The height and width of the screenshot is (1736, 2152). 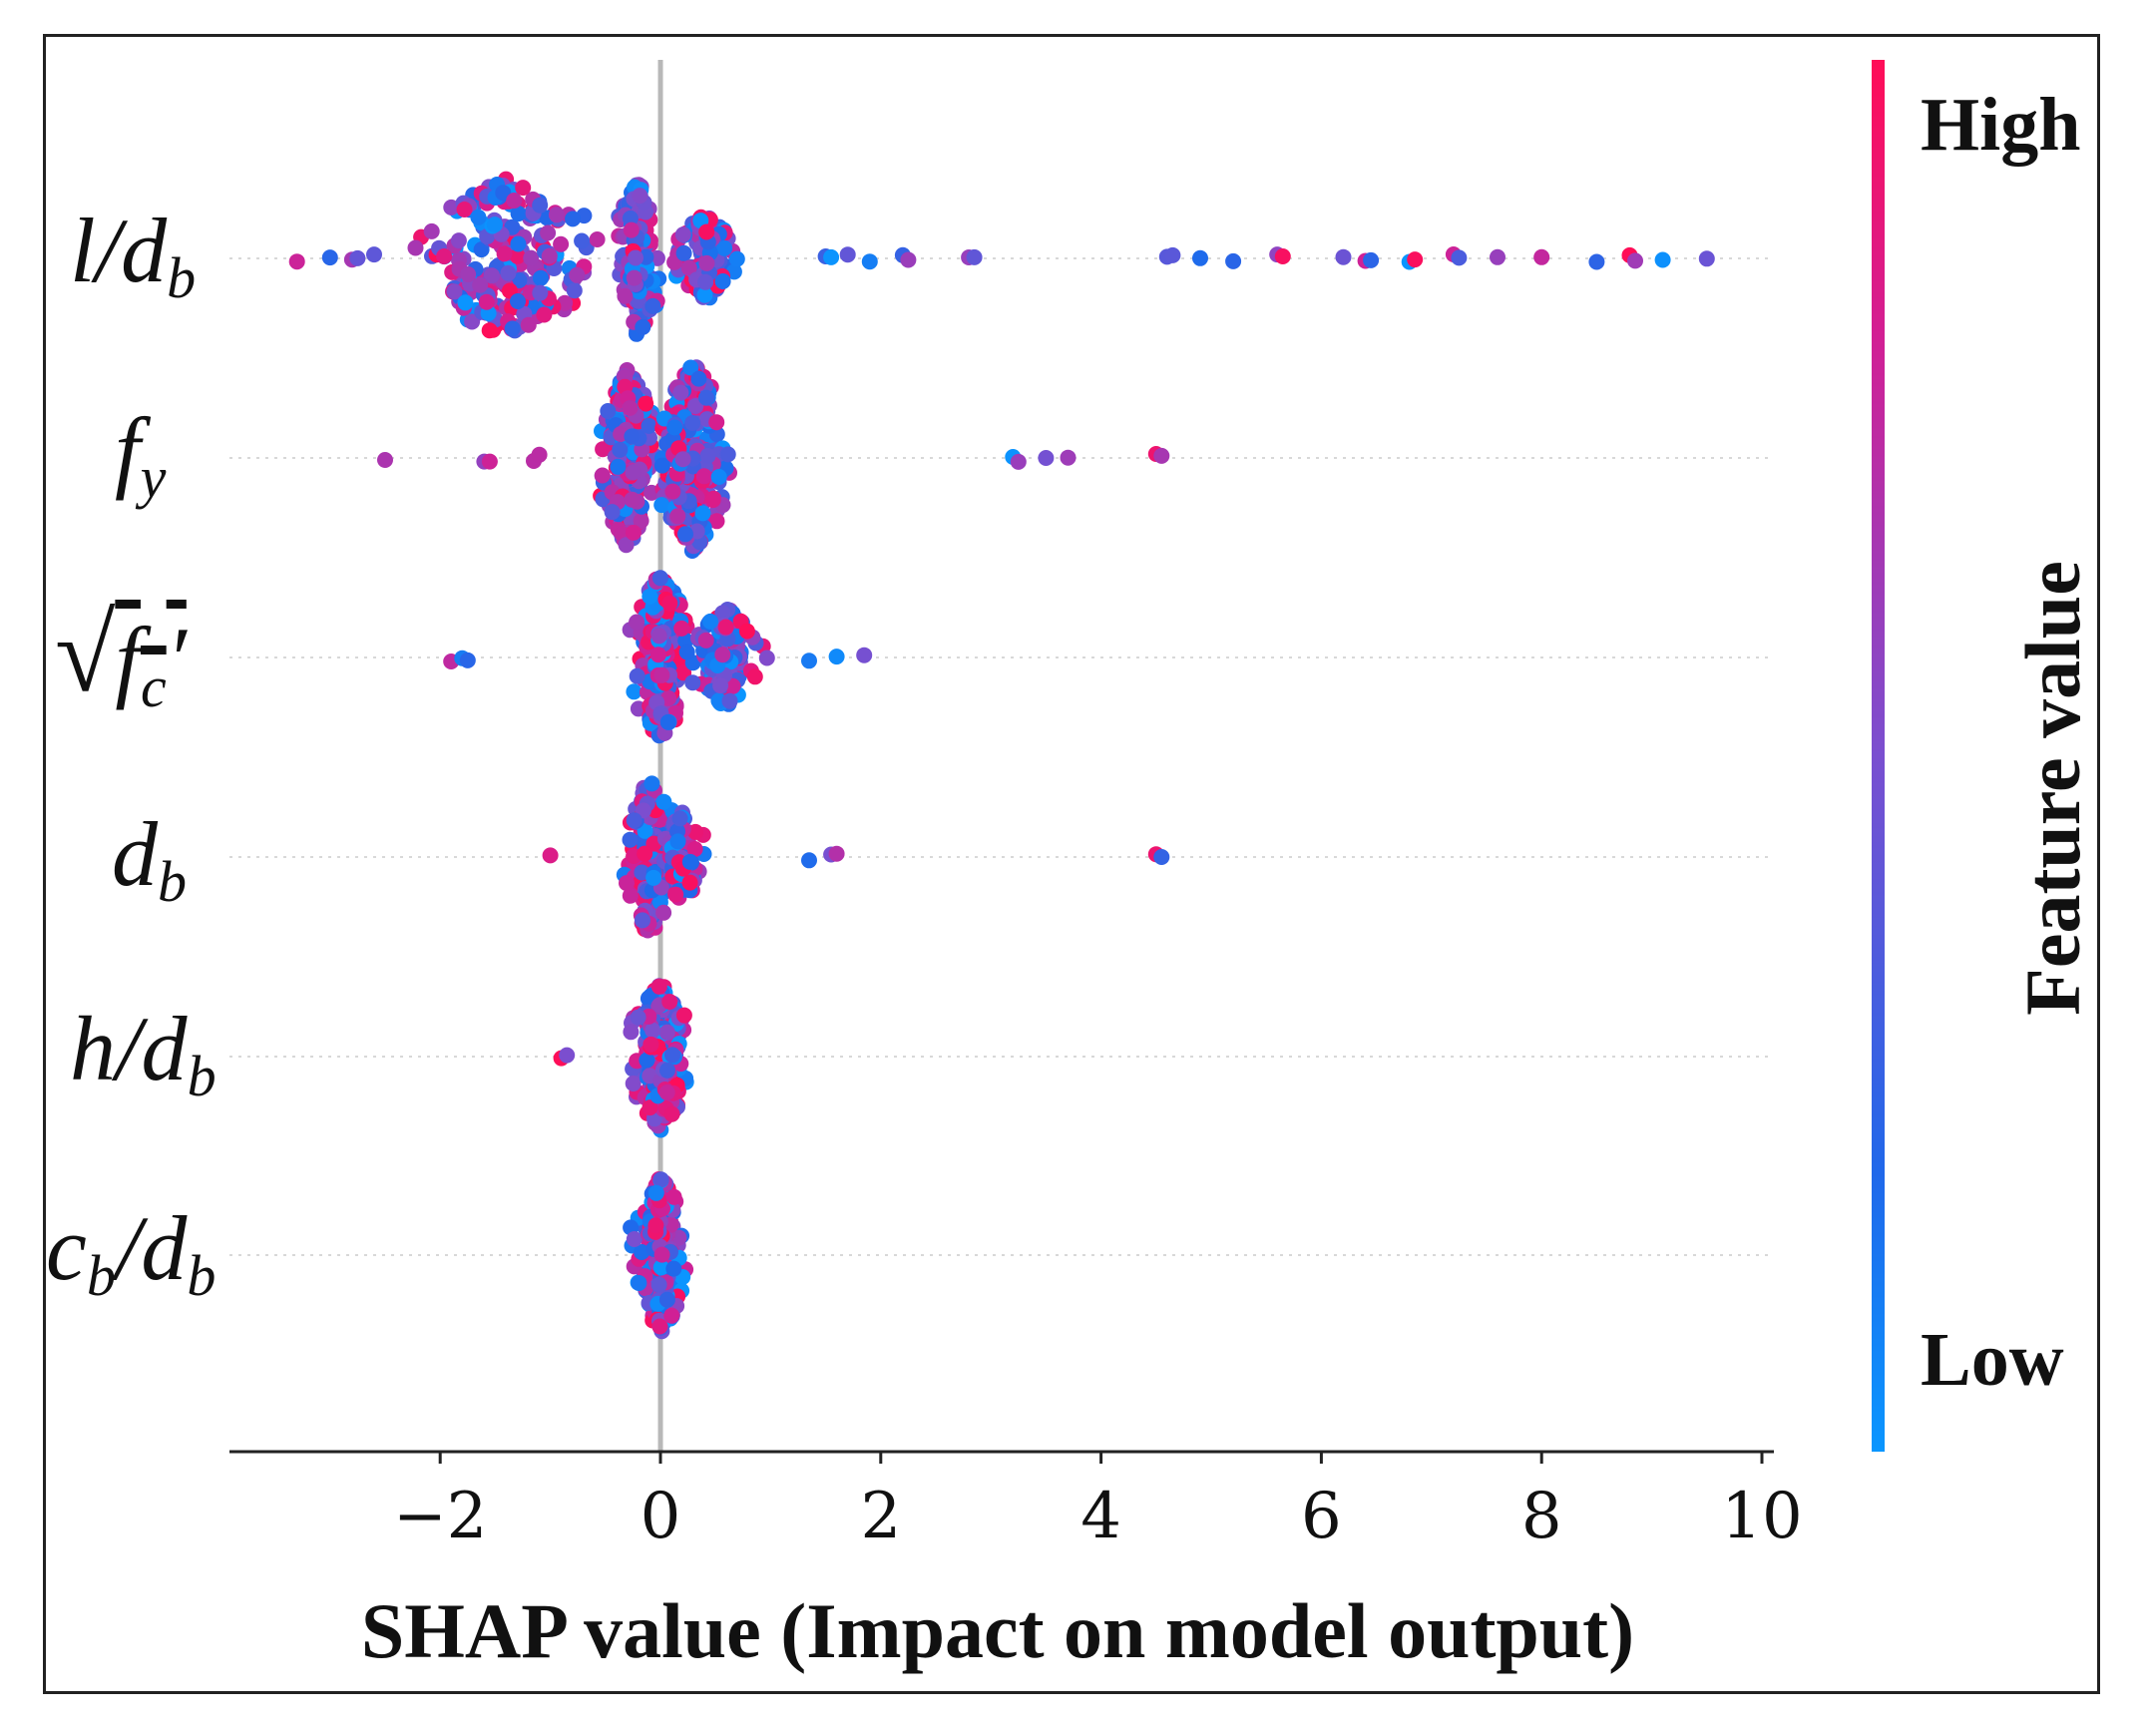 What do you see at coordinates (997, 1630) in the screenshot?
I see `x-axis-label: SHAP value (Impact on model output)` at bounding box center [997, 1630].